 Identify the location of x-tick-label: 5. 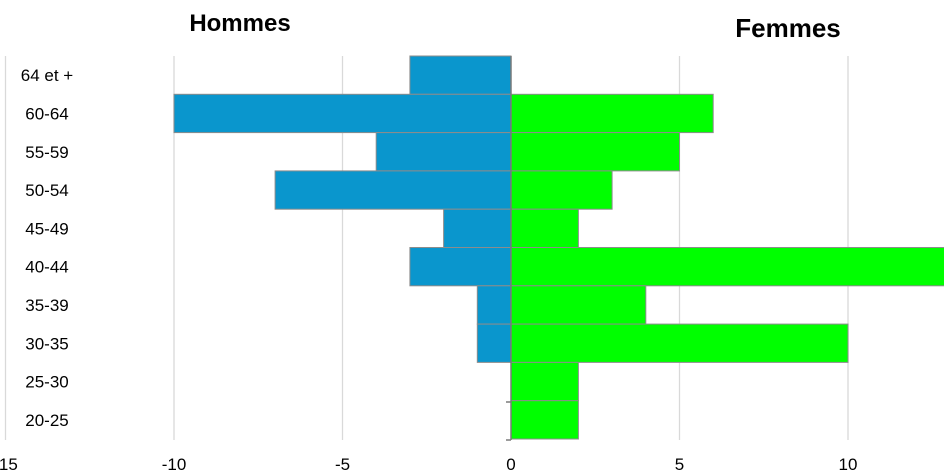
(679, 464).